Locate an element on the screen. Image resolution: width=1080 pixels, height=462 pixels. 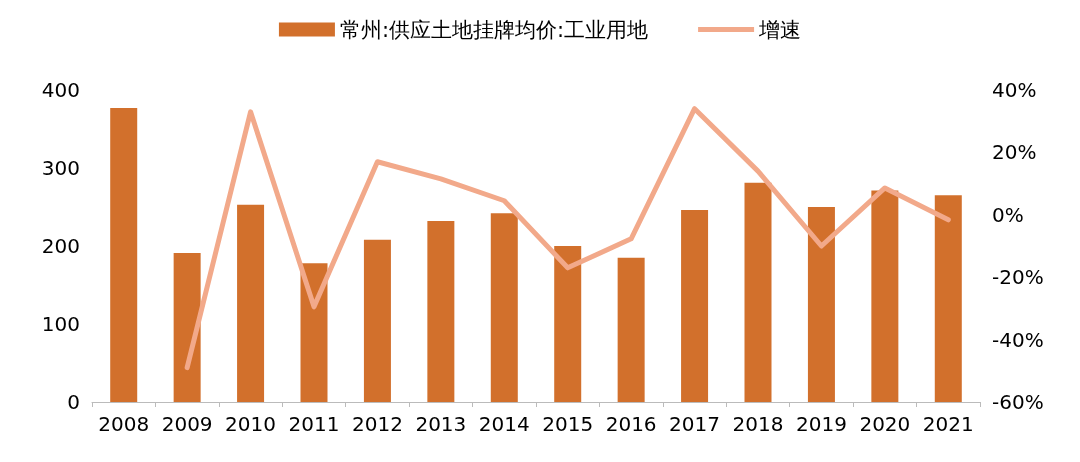
y-tick-label: 200 is located at coordinates (60, 246).